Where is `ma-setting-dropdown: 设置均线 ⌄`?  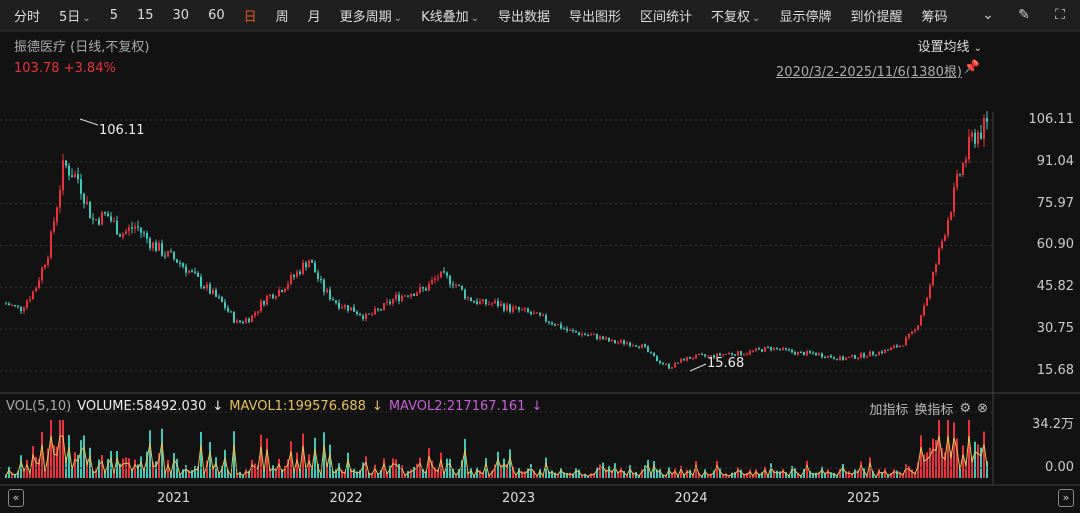
ma-setting-dropdown: 设置均线 ⌄ is located at coordinates (949, 47).